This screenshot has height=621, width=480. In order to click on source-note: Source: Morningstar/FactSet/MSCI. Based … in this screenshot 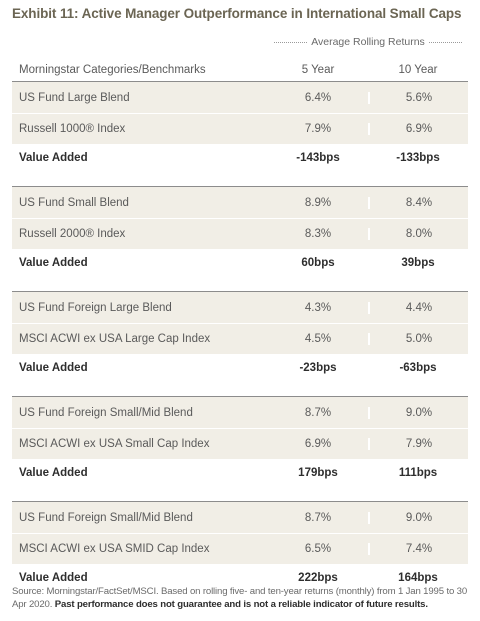, I will do `click(242, 598)`.